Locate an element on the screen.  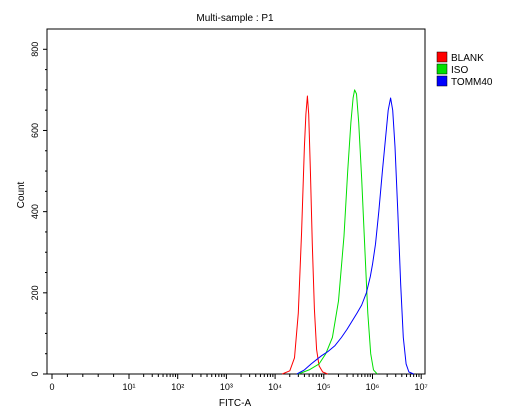
legend-label: ISO is located at coordinates (459, 70).